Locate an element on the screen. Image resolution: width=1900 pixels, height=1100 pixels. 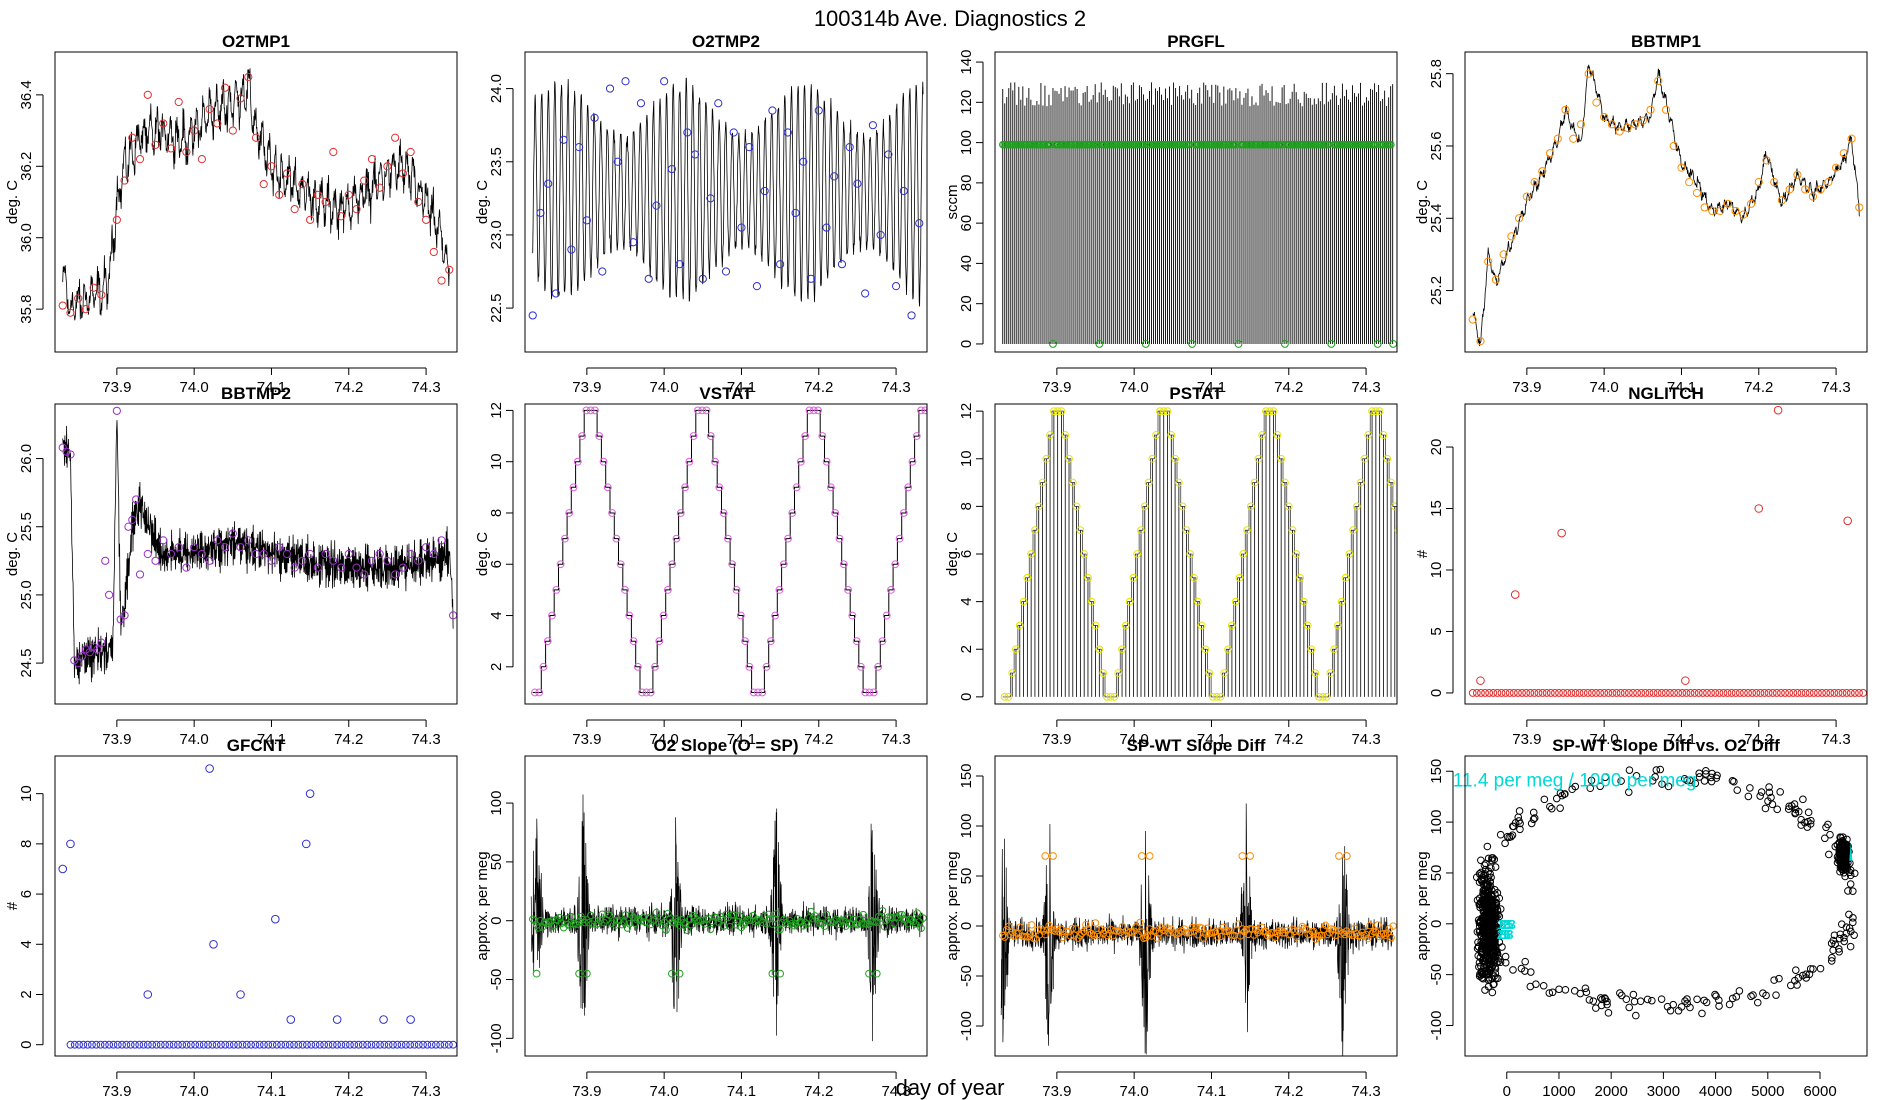
y-tick-label-pstat: 4 is located at coordinates (966, 601).